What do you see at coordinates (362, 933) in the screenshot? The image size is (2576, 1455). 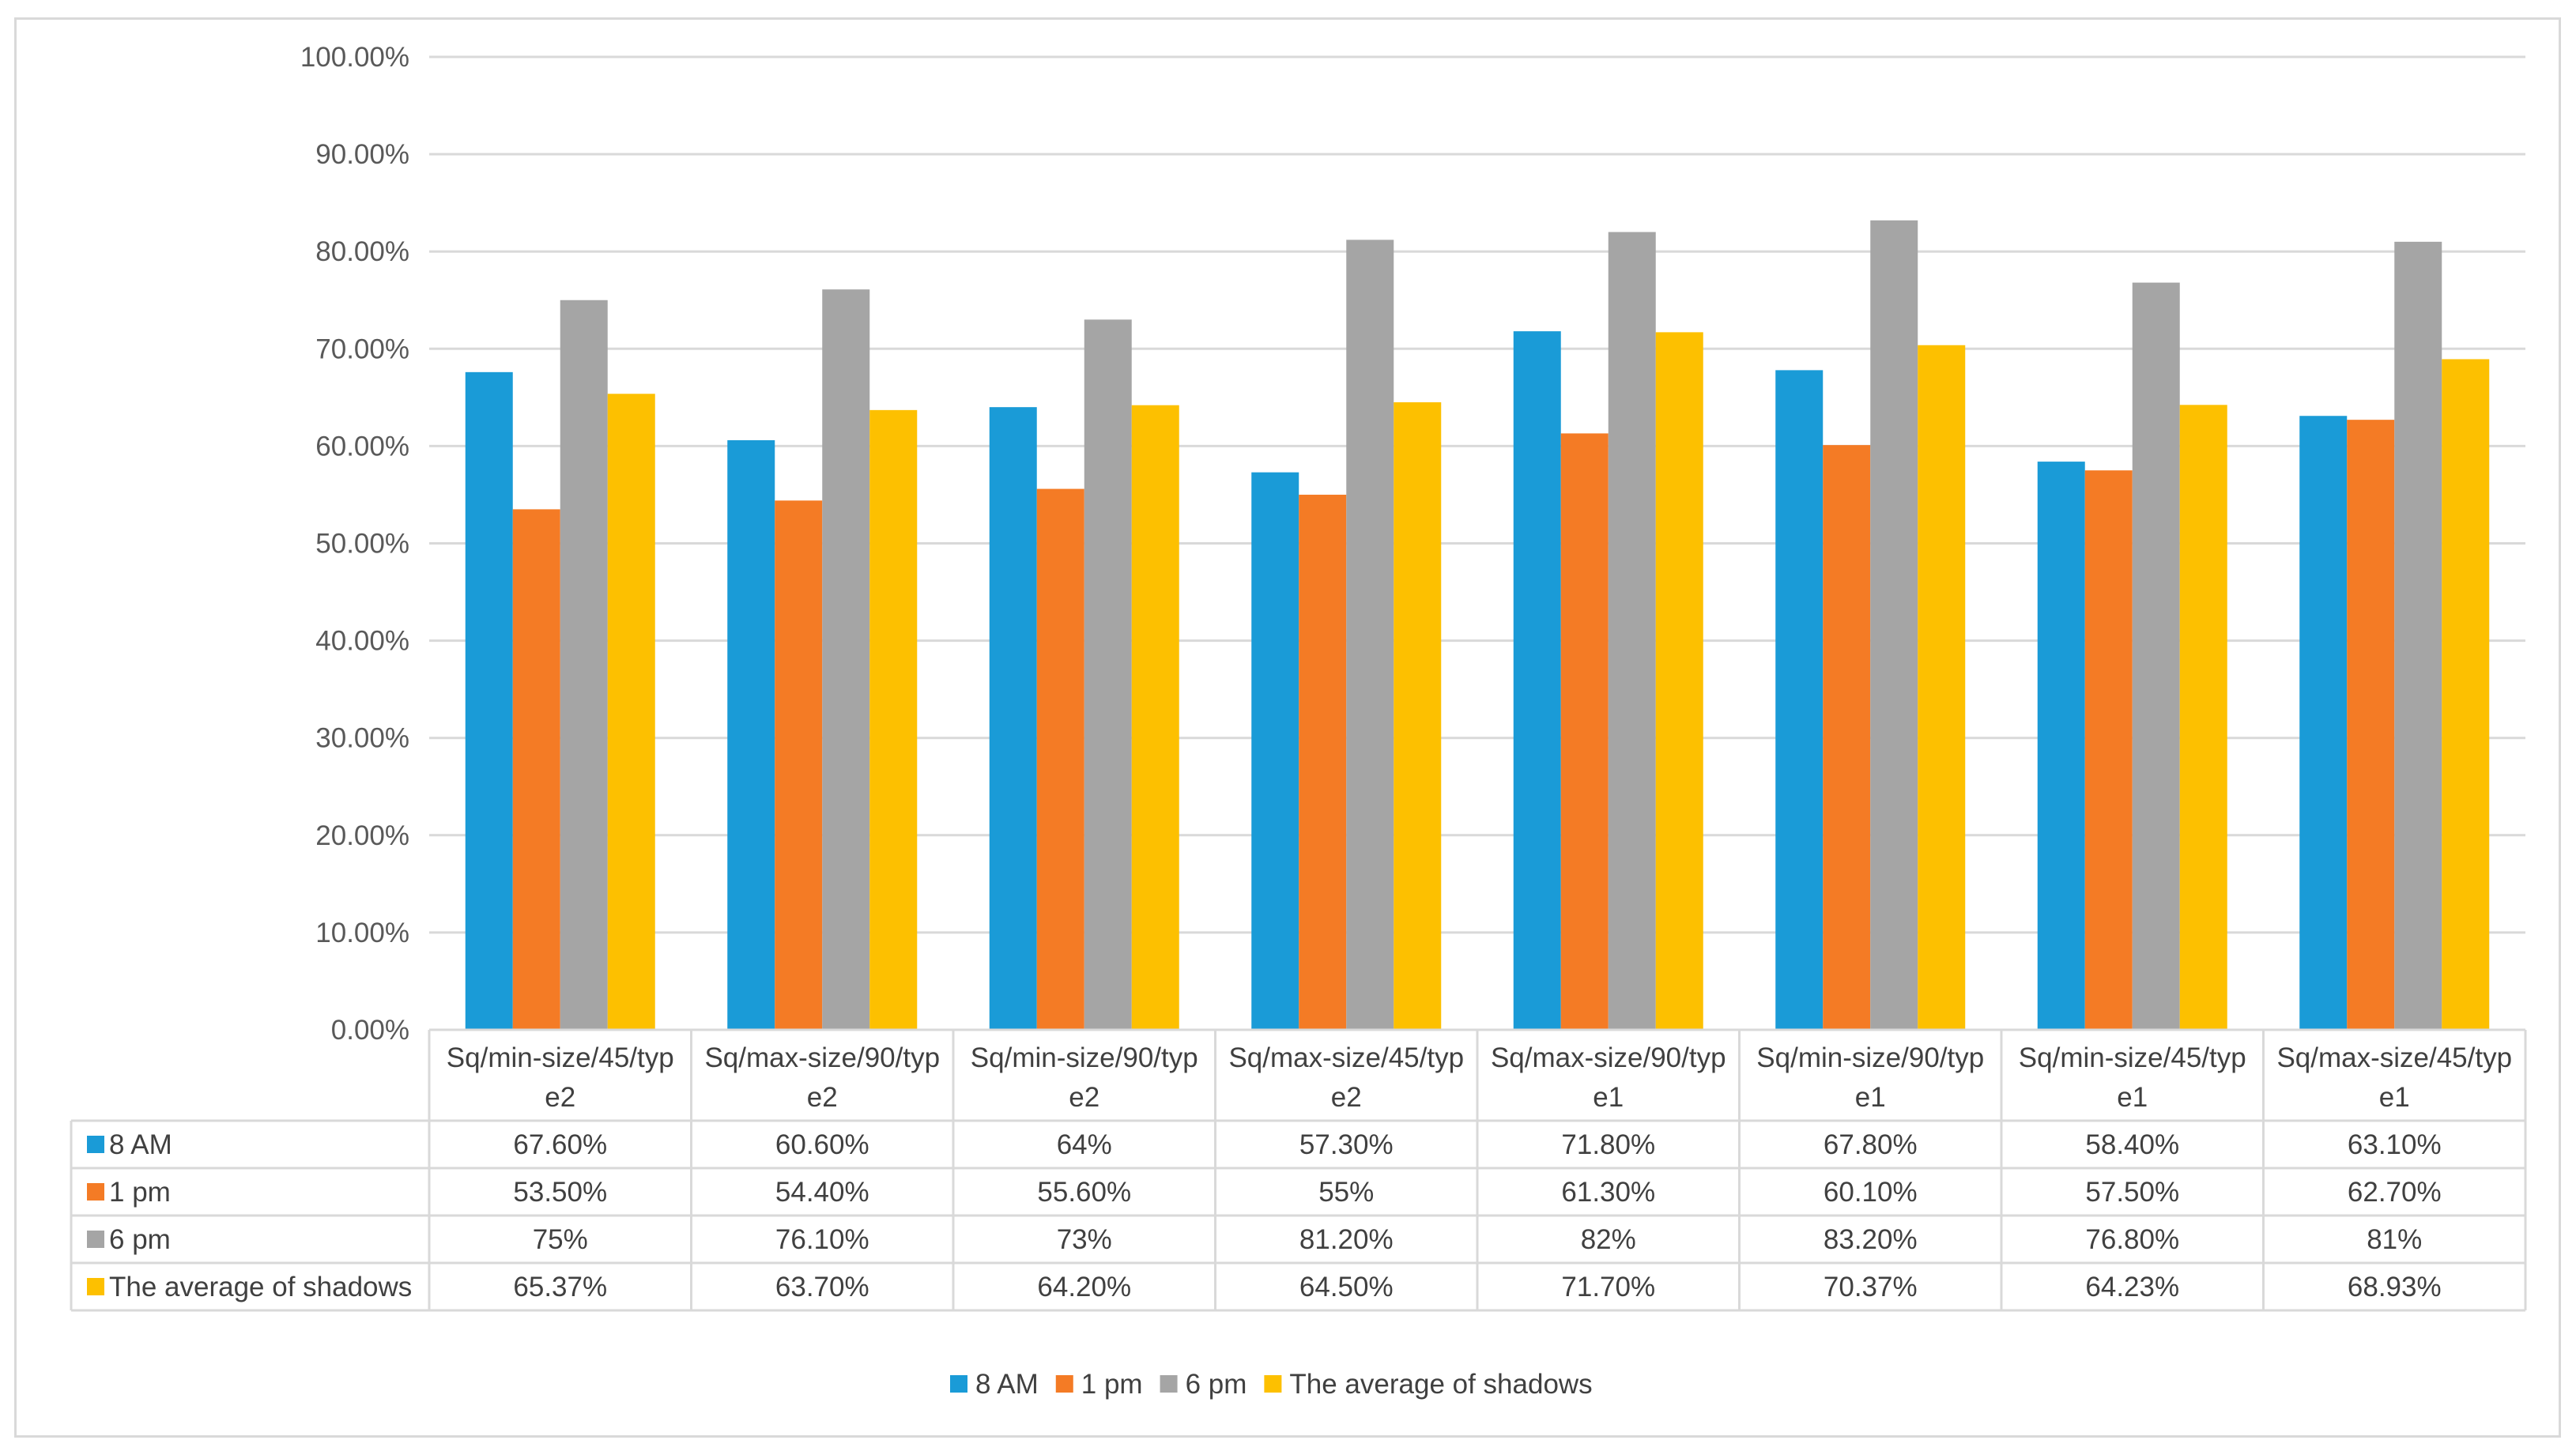 I see `y-tick-label: 10.00%` at bounding box center [362, 933].